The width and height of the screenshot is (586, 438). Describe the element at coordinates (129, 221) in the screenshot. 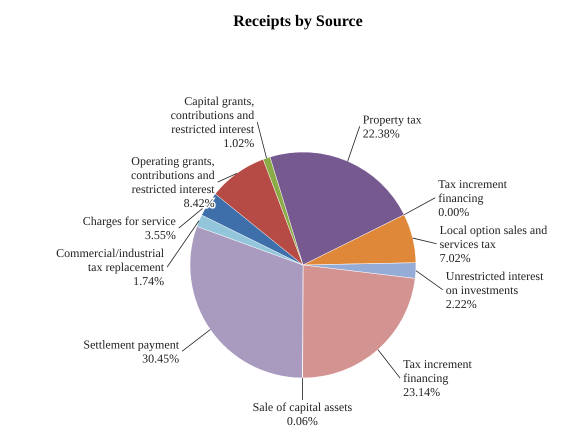

I see `slice-label: Charges for service` at that location.